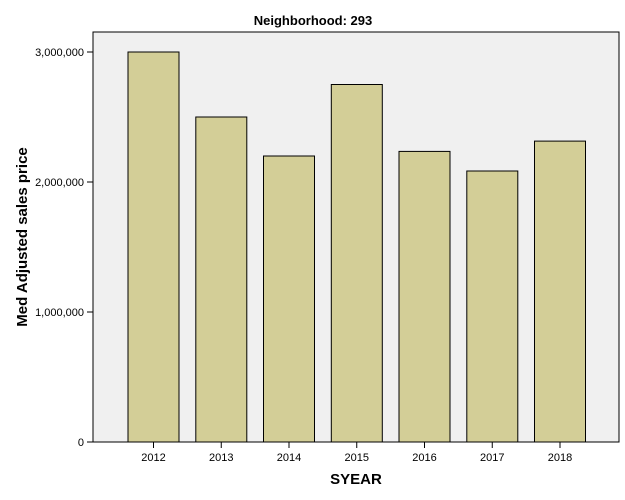 The image size is (625, 500). What do you see at coordinates (560, 458) in the screenshot?
I see `x-tick-label: 2018` at bounding box center [560, 458].